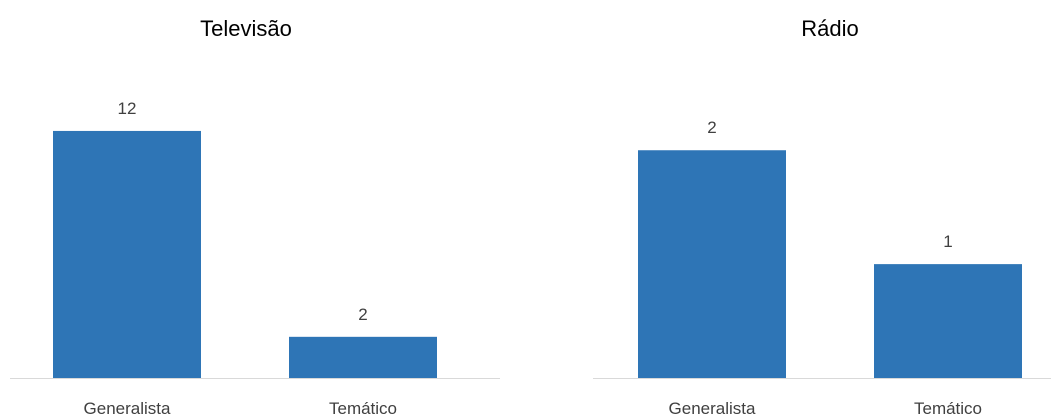  I want to click on chart-title: Televisão, so click(246, 28).